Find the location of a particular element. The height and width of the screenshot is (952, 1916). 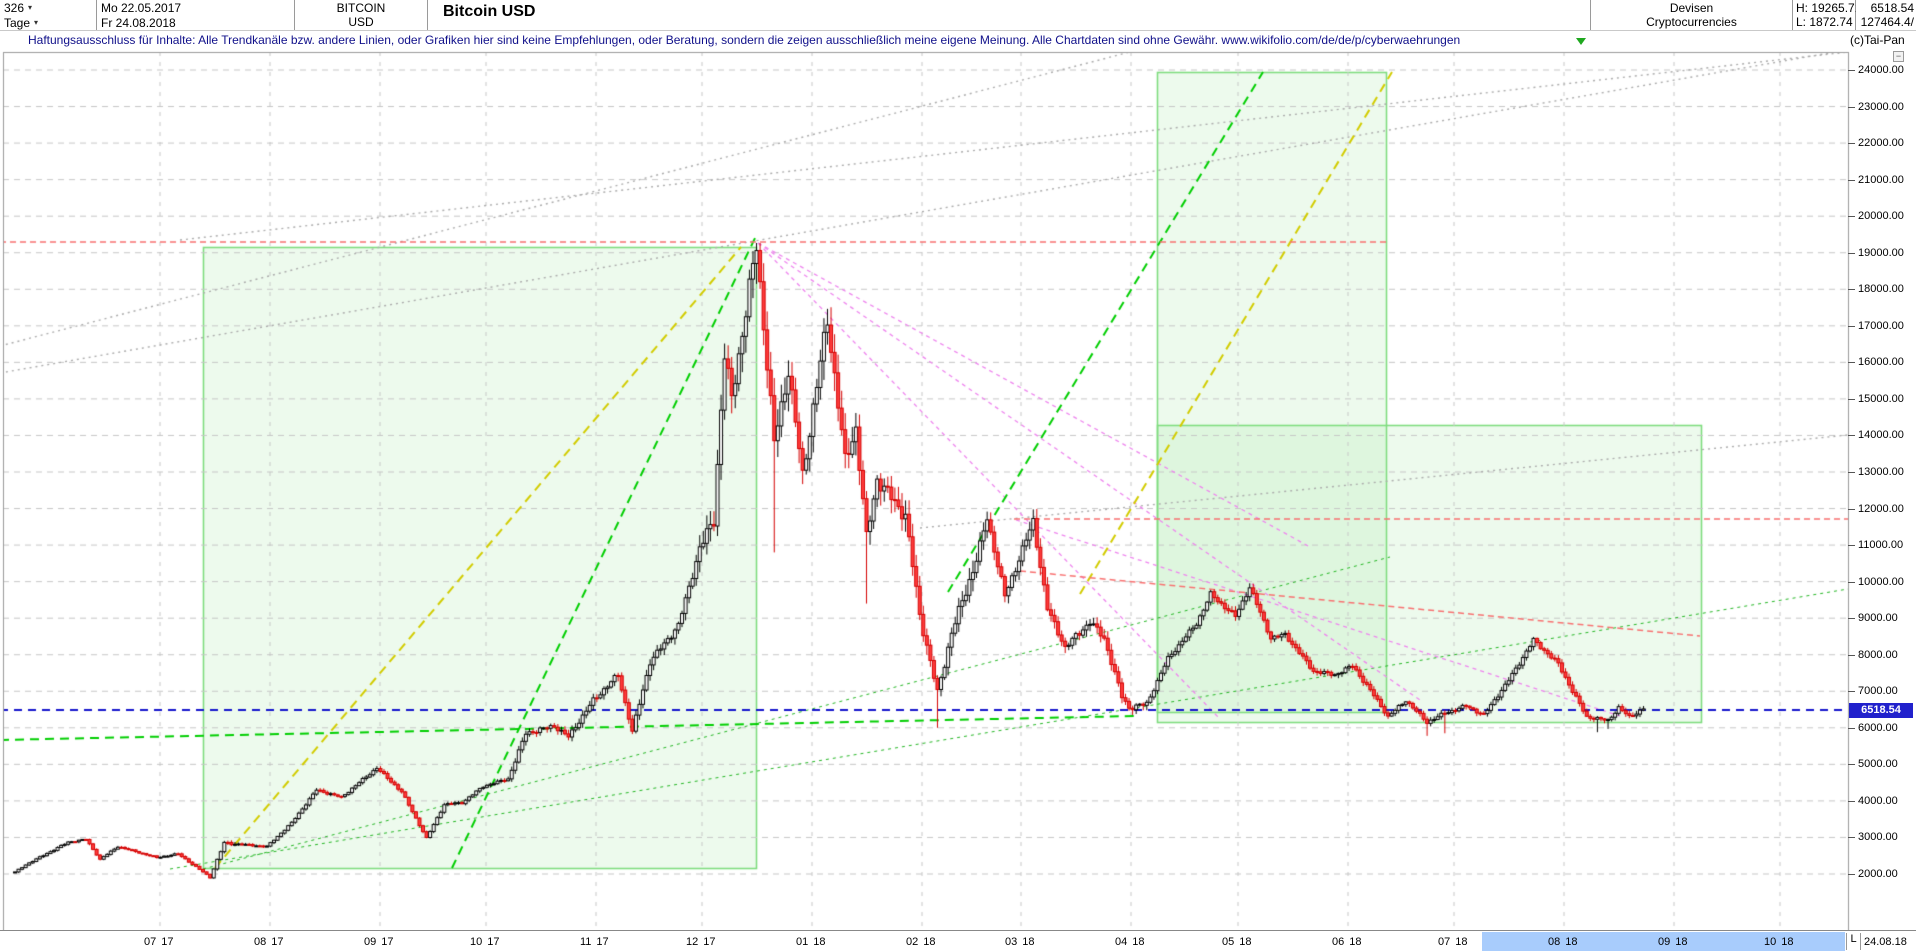

y-axis-label: 21000.00 is located at coordinates (1881, 179).